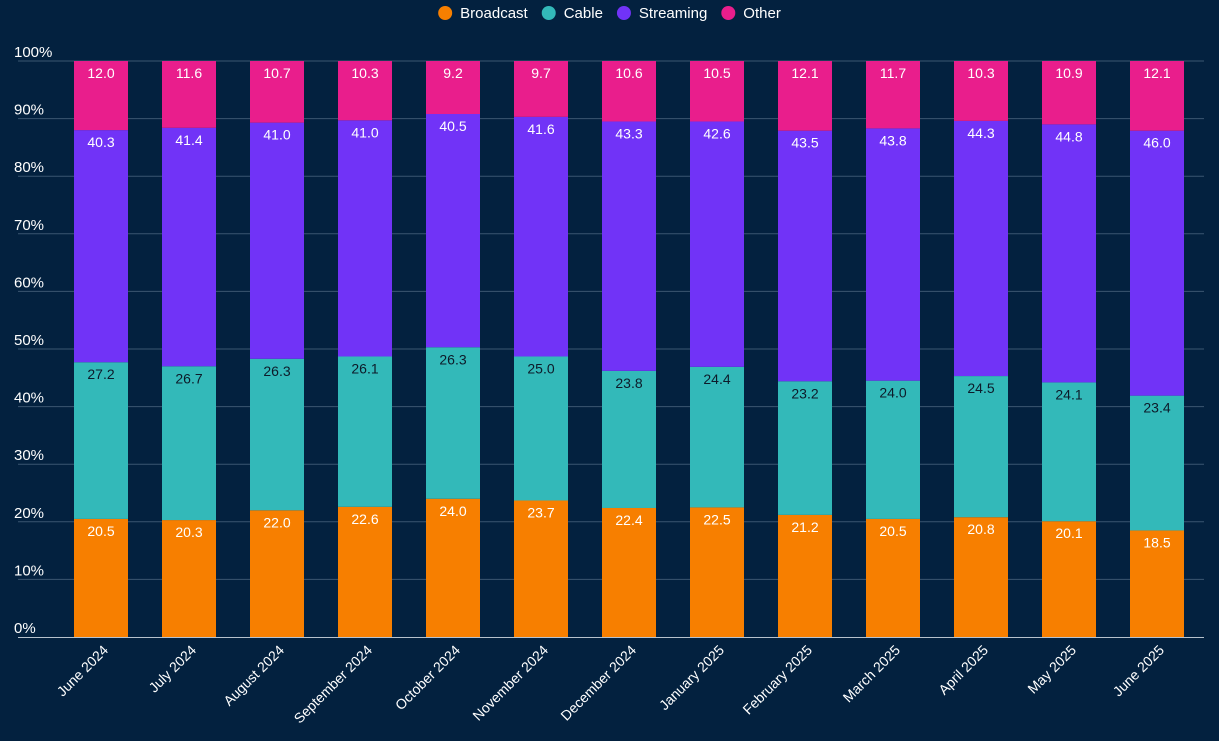  I want to click on data-label-streaming: 44.8, so click(1068, 136).